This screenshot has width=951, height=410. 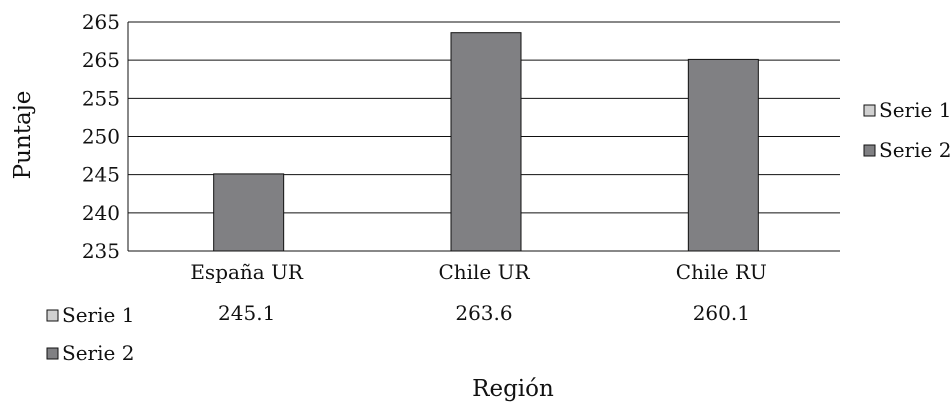 What do you see at coordinates (23, 135) in the screenshot?
I see `y-axis-label: Puntaje` at bounding box center [23, 135].